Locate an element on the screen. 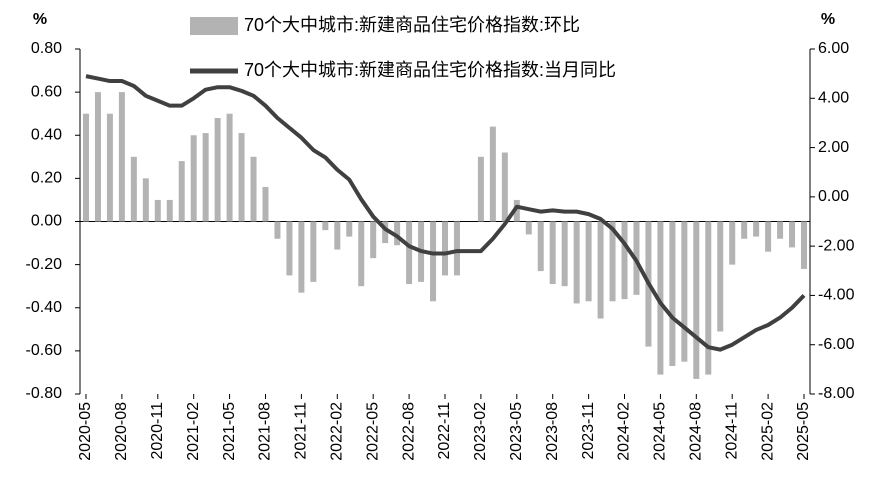 This screenshot has height=495, width=891. x-tick-label: 2023-11 is located at coordinates (588, 431).